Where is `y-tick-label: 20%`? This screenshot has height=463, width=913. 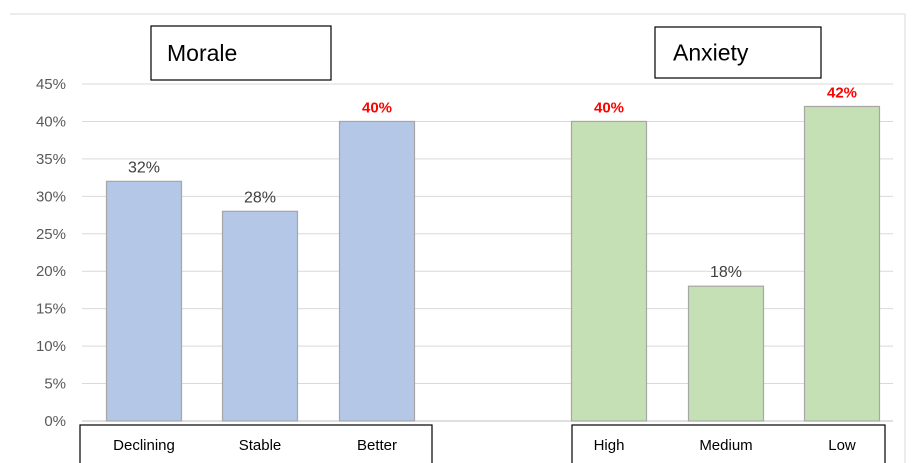 y-tick-label: 20% is located at coordinates (51, 271).